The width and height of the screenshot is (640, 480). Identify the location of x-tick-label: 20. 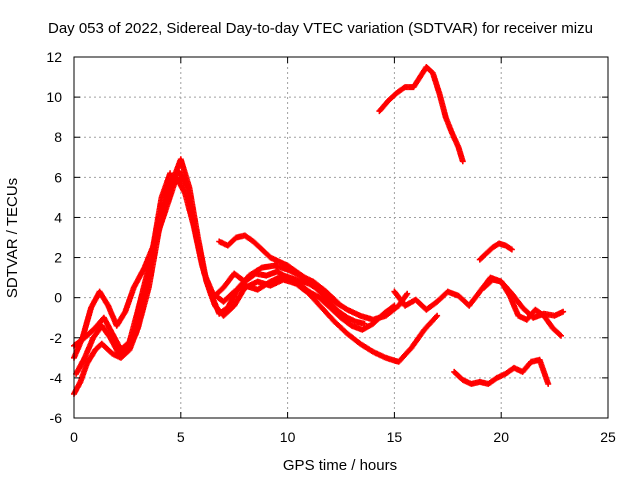
(501, 437).